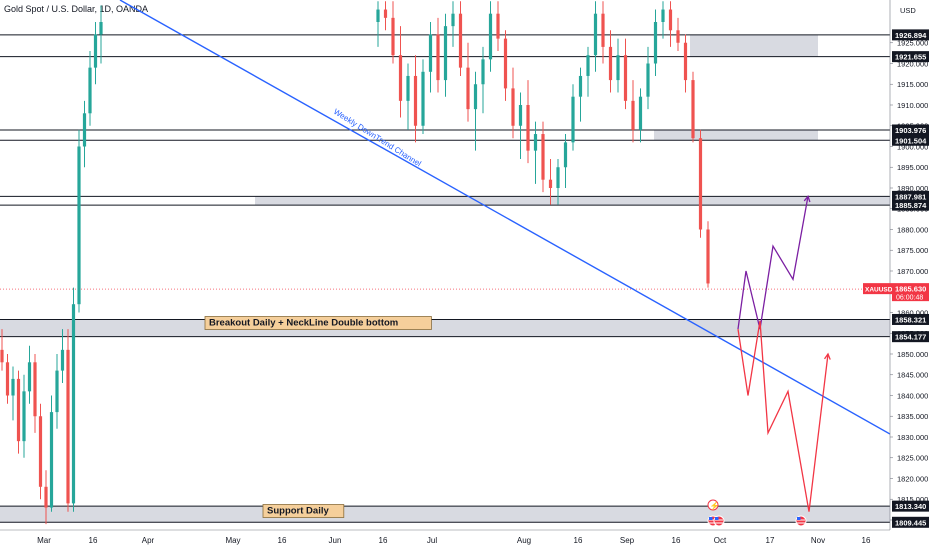 The image size is (932, 550). Describe the element at coordinates (908, 10) in the screenshot. I see `currency-label: USD` at that location.